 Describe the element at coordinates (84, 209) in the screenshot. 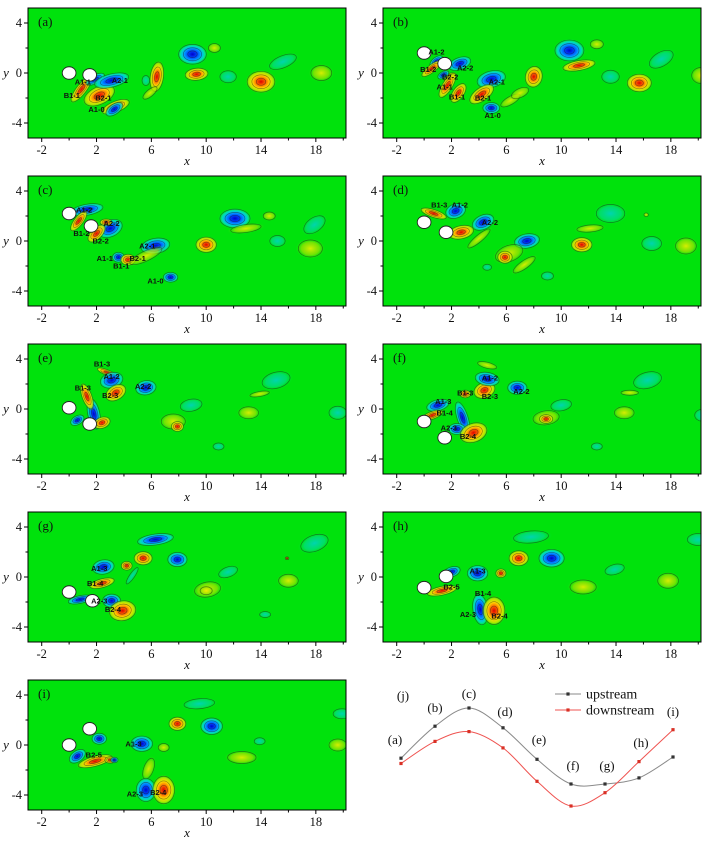

I see `vortex-label: A1-2` at that location.